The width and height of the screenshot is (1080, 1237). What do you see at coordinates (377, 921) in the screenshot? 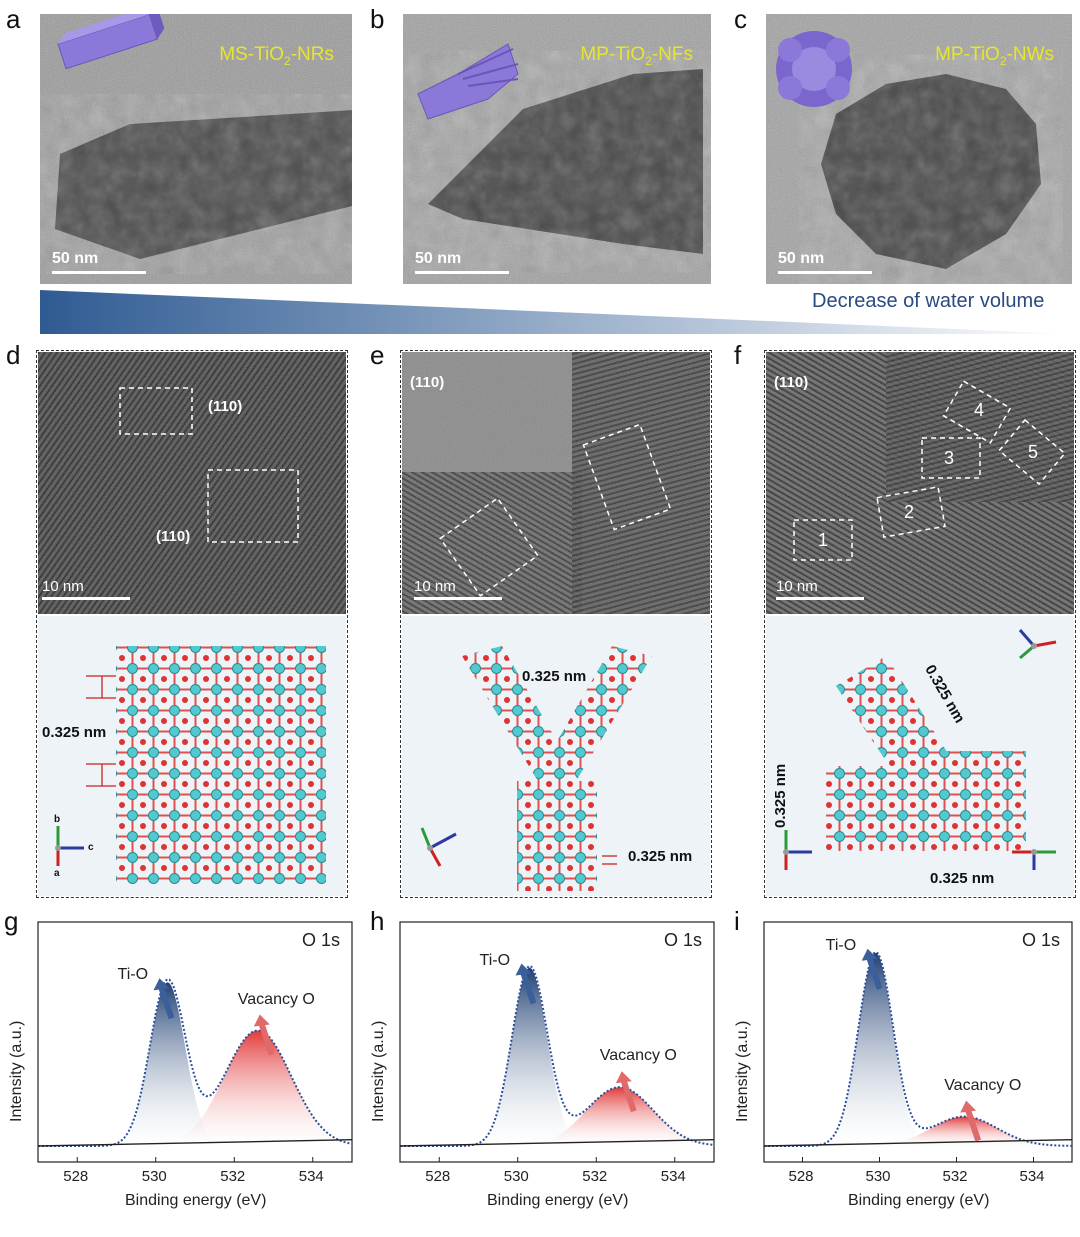
I see `panel-label-h: h` at bounding box center [377, 921].